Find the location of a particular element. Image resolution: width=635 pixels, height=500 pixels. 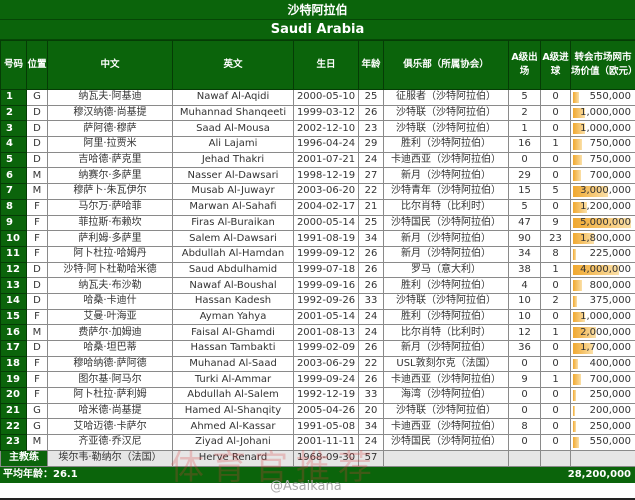

cell-pos: G is located at coordinates (37, 427).